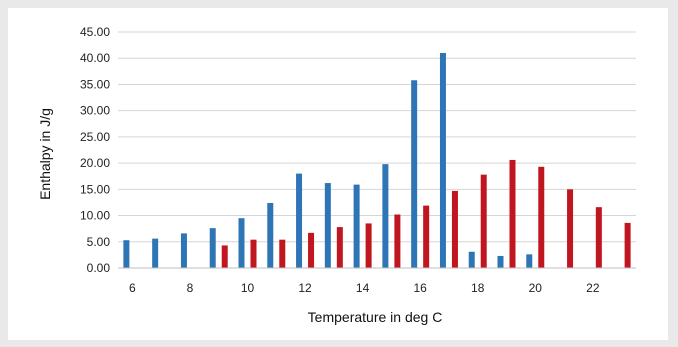  What do you see at coordinates (305, 288) in the screenshot?
I see `x-tick-label: 12` at bounding box center [305, 288].